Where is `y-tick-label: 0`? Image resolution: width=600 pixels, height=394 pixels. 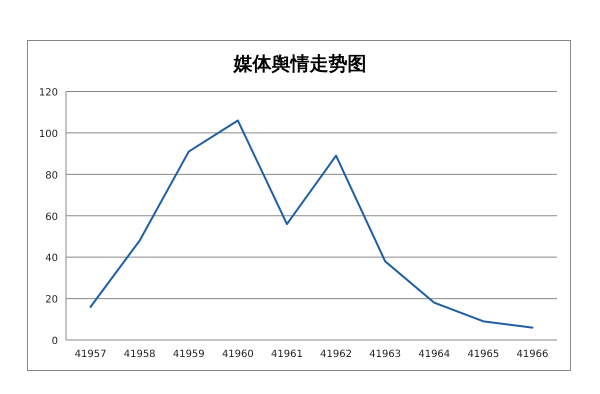
y-tick-label: 0 is located at coordinates (55, 341).